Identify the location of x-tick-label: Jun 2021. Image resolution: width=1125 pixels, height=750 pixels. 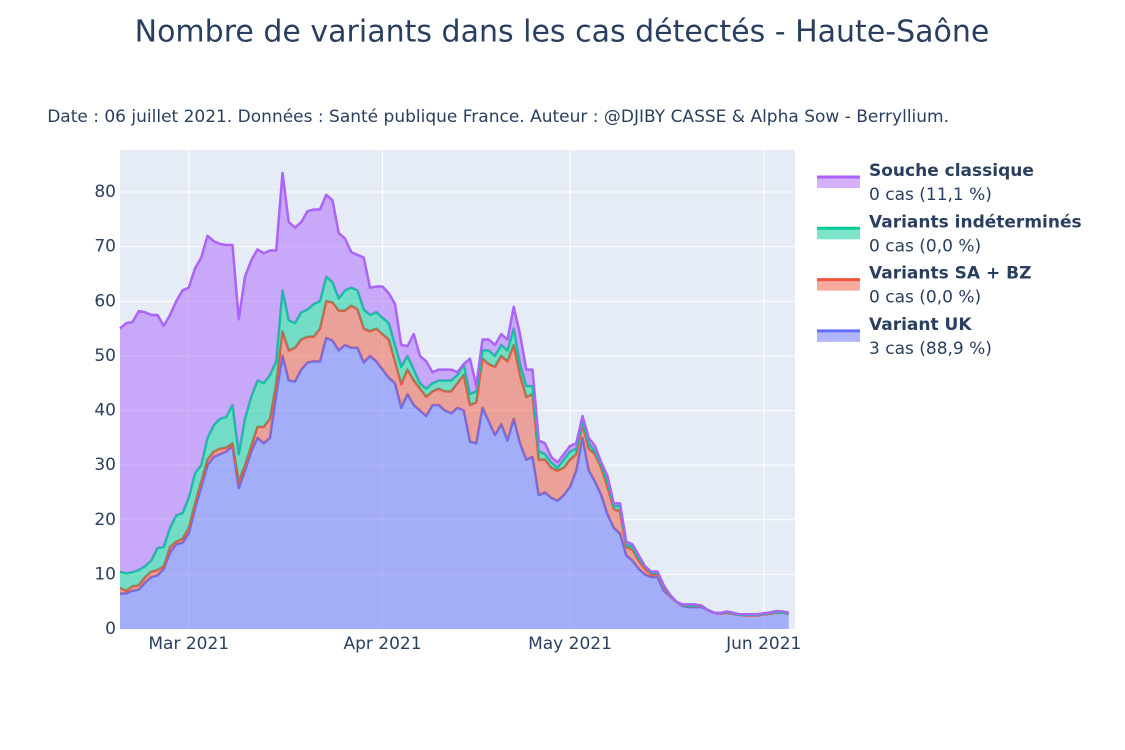
(763, 644).